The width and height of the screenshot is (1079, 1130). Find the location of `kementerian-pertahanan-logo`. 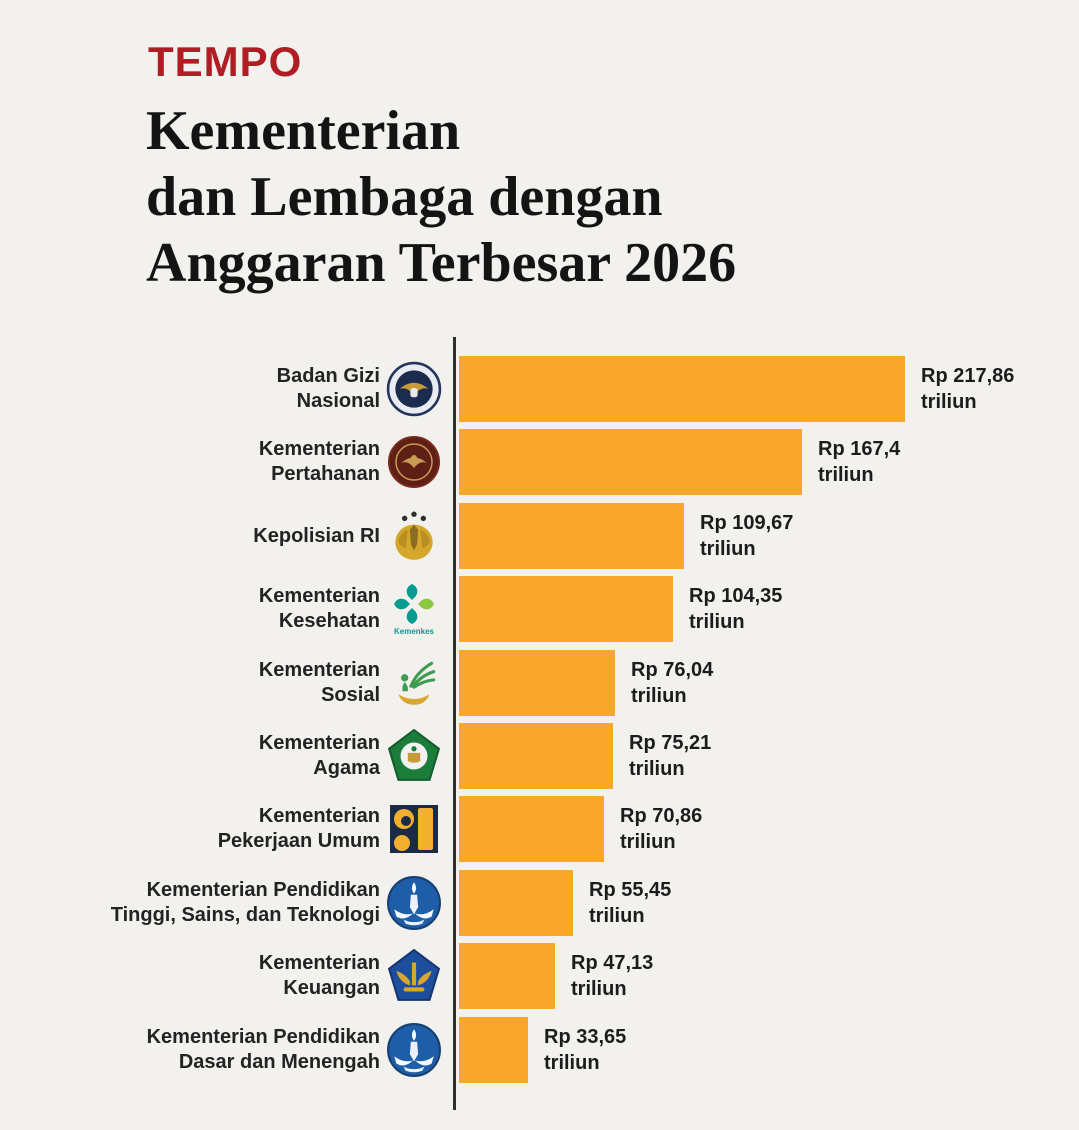

kementerian-pertahanan-logo is located at coordinates (414, 462).